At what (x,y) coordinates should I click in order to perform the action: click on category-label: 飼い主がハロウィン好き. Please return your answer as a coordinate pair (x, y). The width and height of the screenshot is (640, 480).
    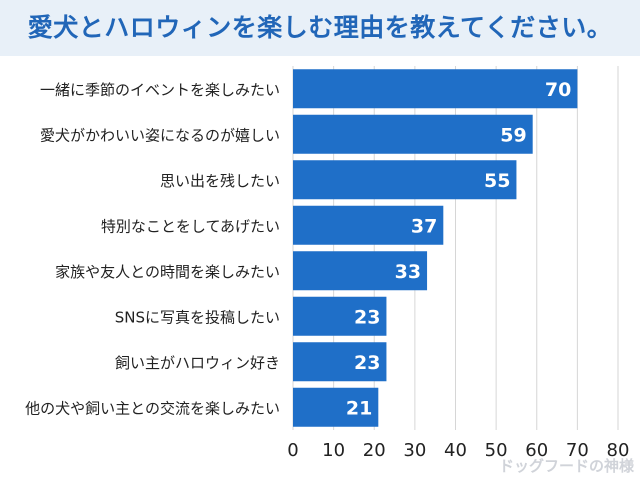
    Looking at the image, I should click on (197, 363).